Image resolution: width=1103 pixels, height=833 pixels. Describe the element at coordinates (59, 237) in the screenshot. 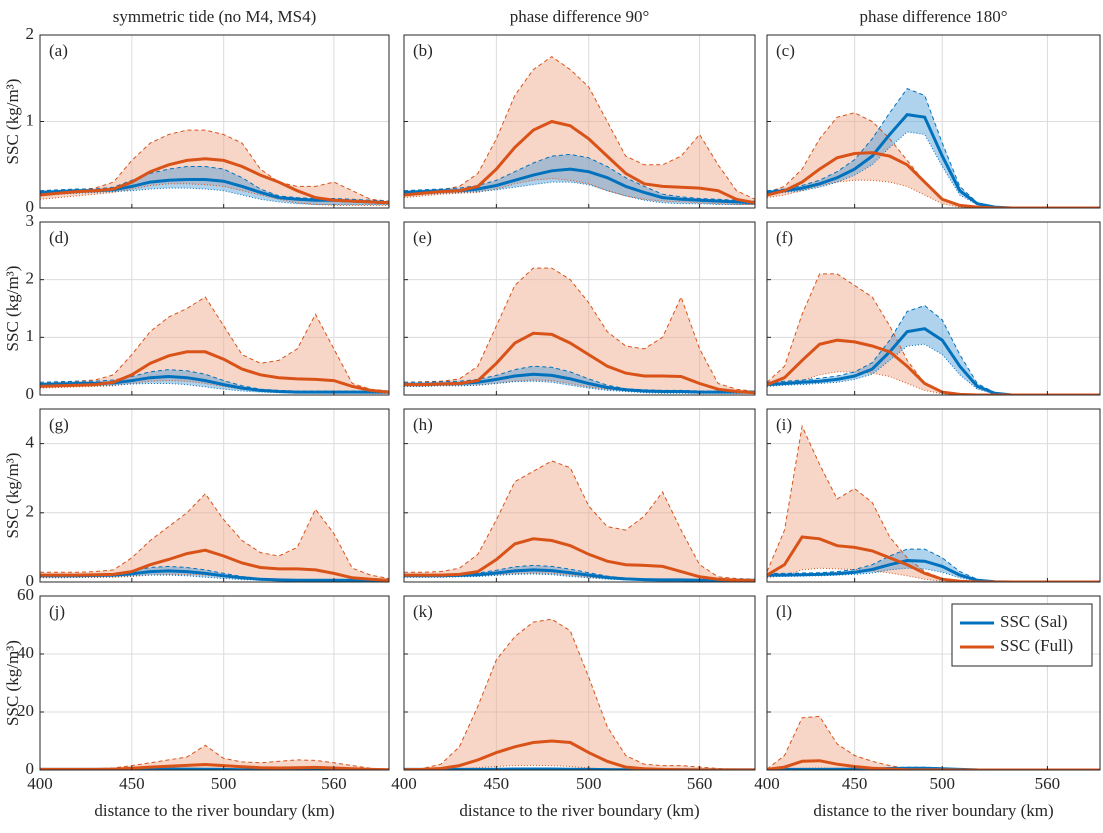

I see `panel-label: (d)` at that location.